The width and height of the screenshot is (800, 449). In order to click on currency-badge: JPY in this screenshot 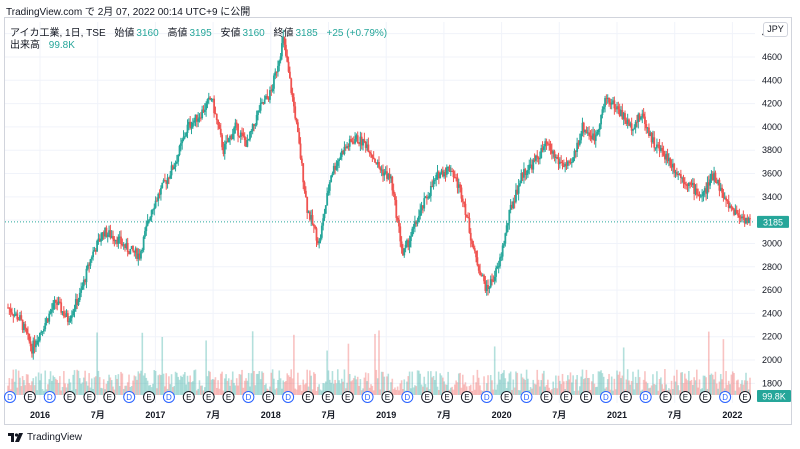, I will do `click(775, 29)`.